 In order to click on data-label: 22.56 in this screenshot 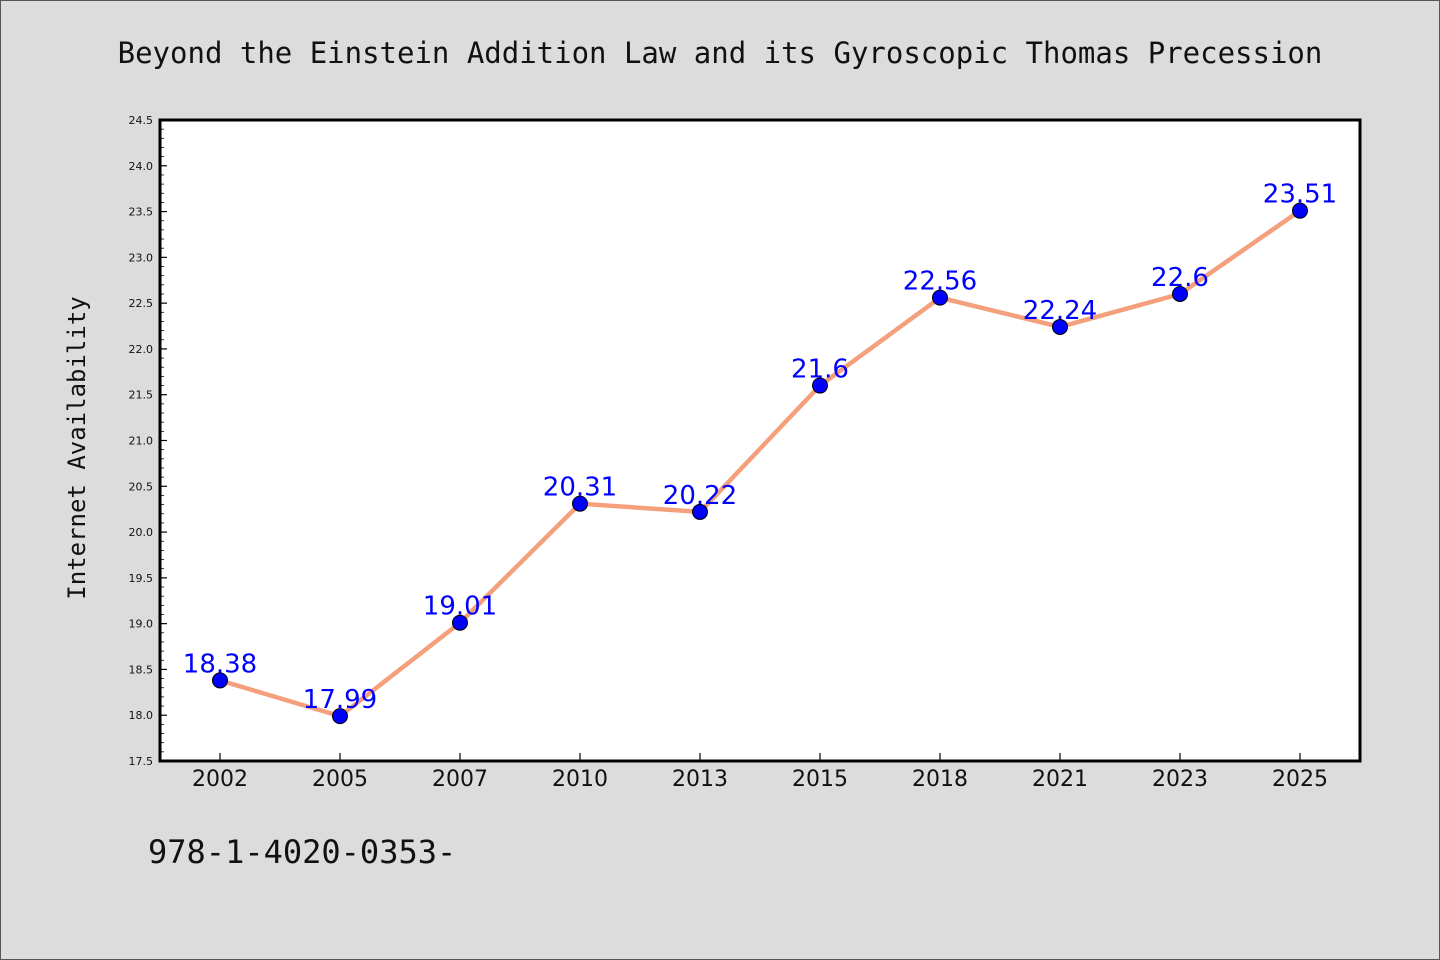, I will do `click(940, 282)`.